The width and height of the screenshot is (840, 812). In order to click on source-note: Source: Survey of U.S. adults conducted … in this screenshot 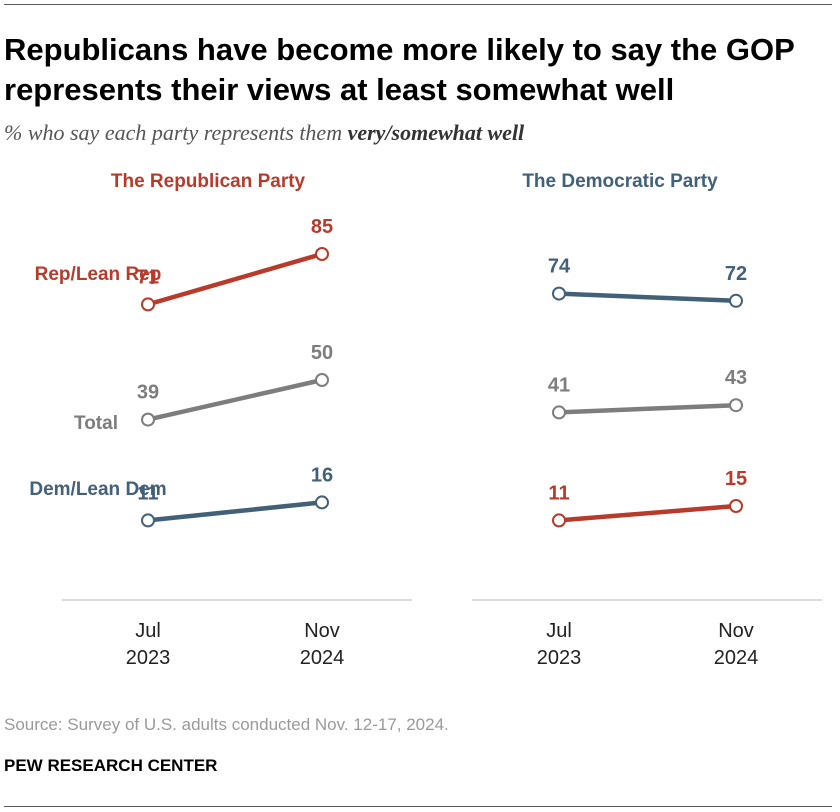, I will do `click(226, 724)`.